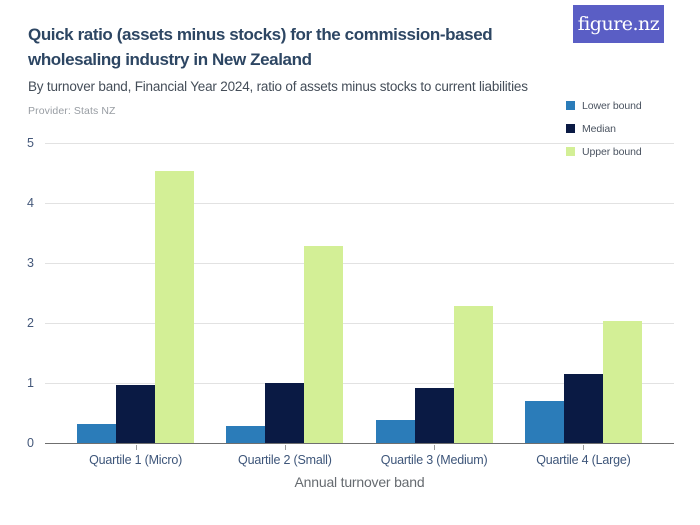 The height and width of the screenshot is (525, 700). I want to click on y-tick-label: 4, so click(30, 203).